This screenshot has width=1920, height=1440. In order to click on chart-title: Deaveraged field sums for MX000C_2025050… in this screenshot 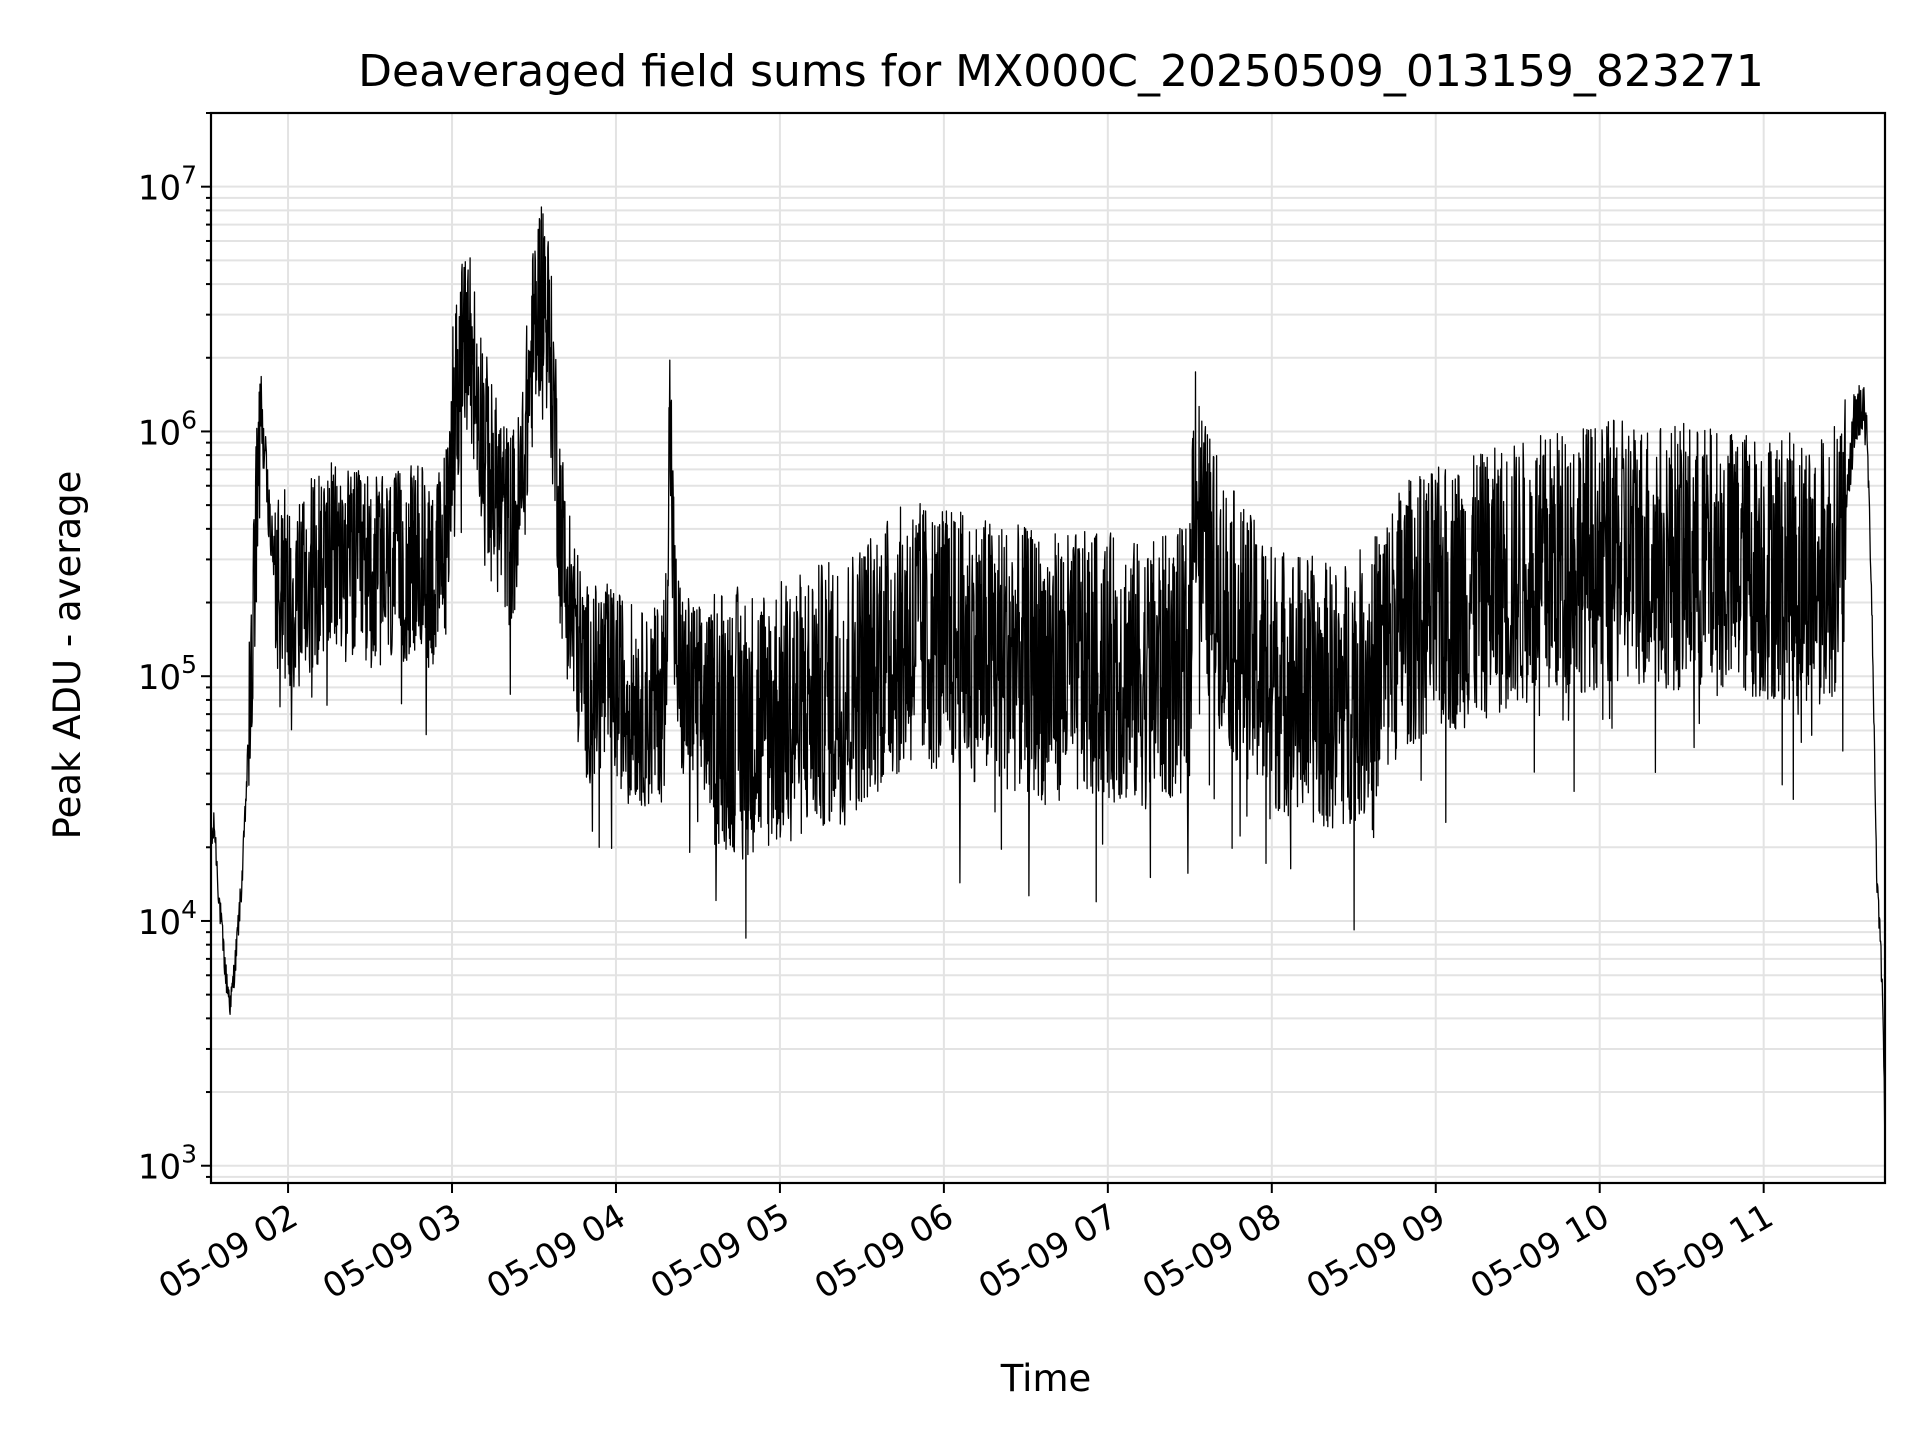, I will do `click(1061, 71)`.